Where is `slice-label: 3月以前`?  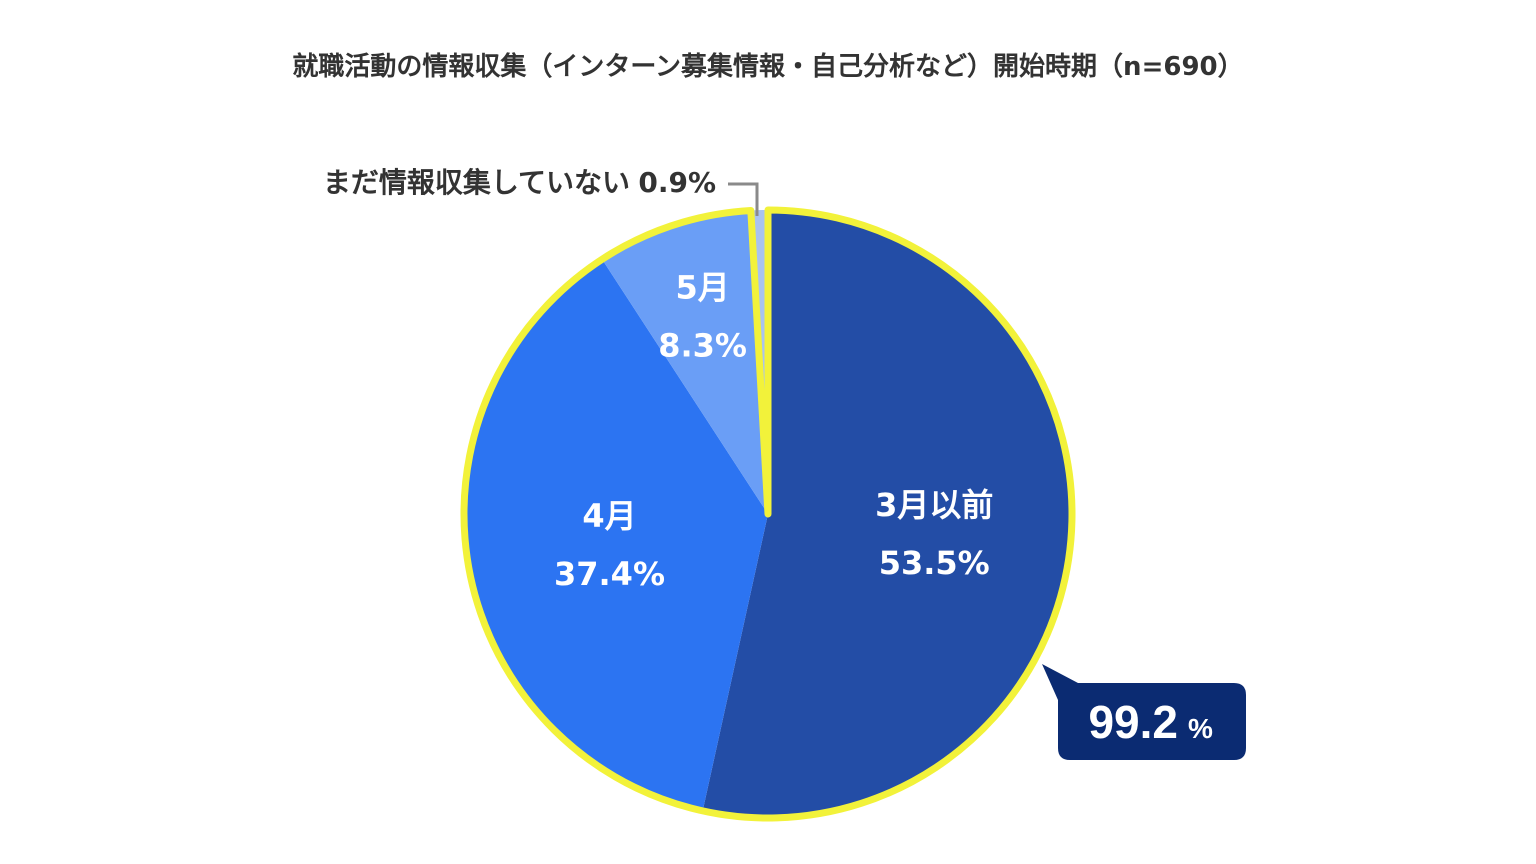
slice-label: 3月以前 is located at coordinates (934, 505).